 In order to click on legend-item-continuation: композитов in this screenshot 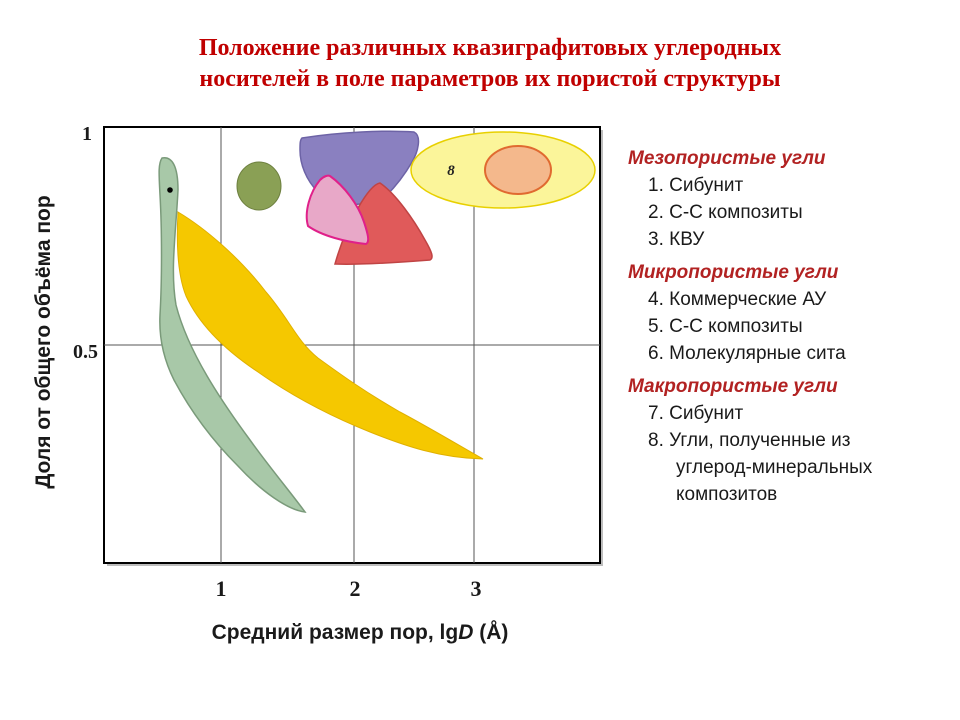, I will do `click(727, 494)`.